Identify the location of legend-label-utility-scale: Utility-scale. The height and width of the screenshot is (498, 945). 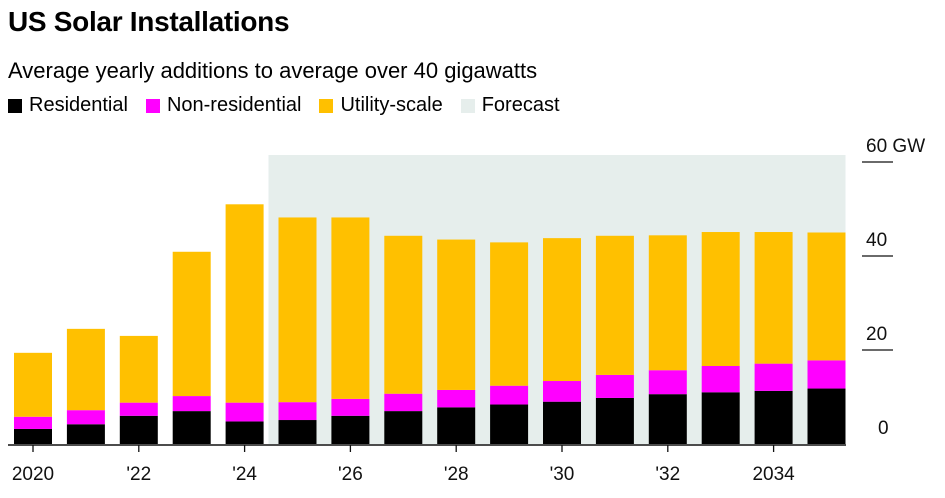
(391, 105).